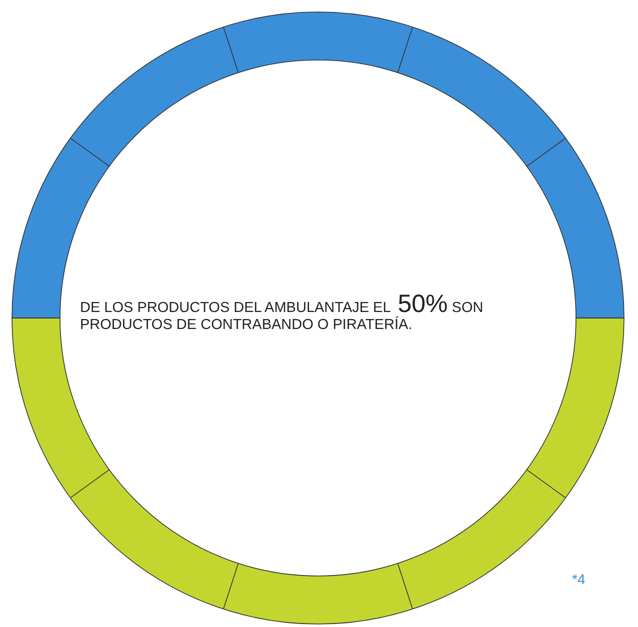 The width and height of the screenshot is (638, 627). Describe the element at coordinates (282, 311) in the screenshot. I see `text: DE LOS PRODUCTOS DEL AMBULANTAJE EL 50% SON PRODUCTOS DE CONTRABANDO O PIRATERÍA.` at that location.